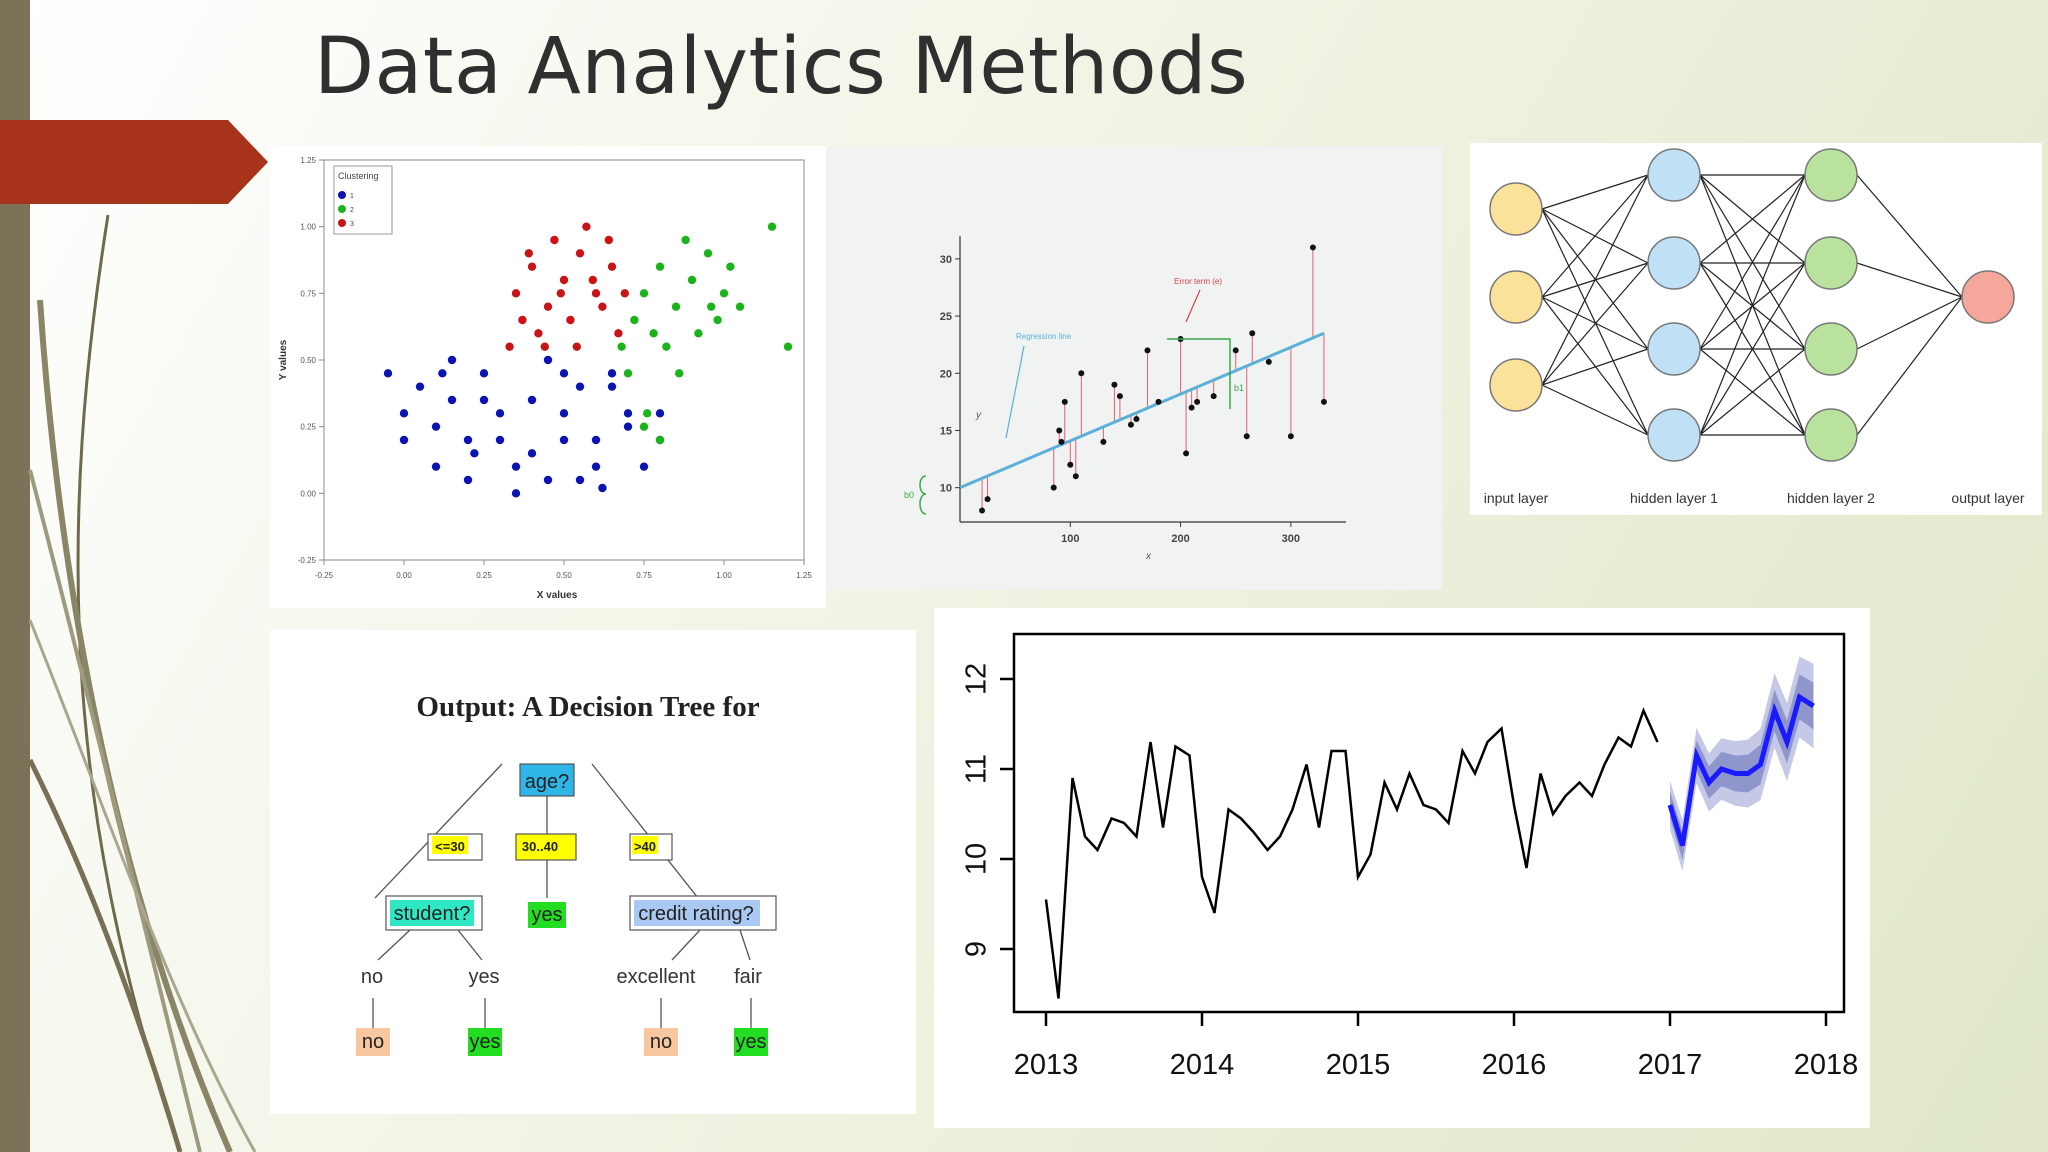 The height and width of the screenshot is (1152, 2048). Describe the element at coordinates (588, 360) in the screenshot. I see `cluster-points` at that location.